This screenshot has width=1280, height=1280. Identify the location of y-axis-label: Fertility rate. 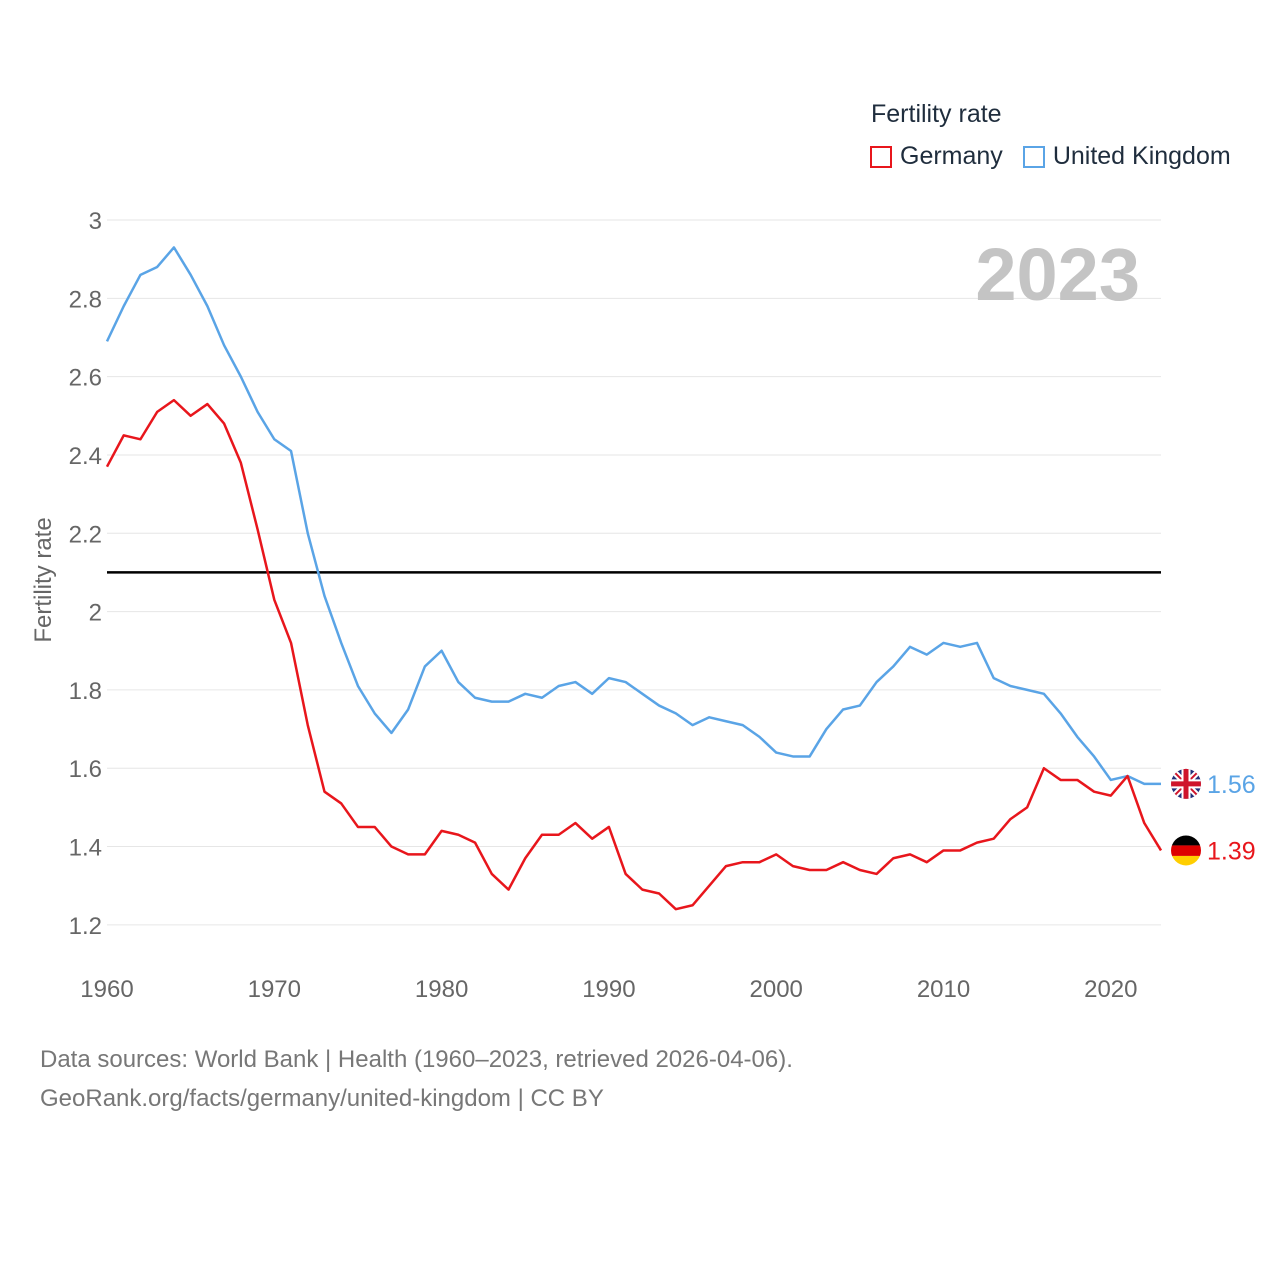
(43, 579).